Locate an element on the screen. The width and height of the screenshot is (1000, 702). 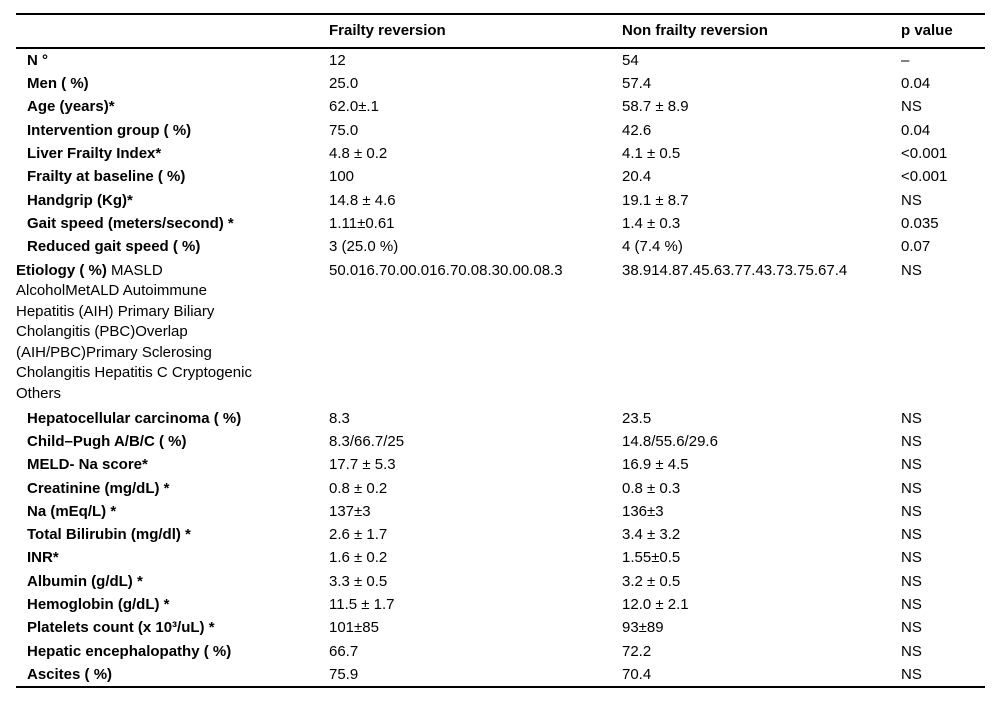
row-label: Intervention group ( %) is located at coordinates (109, 130).